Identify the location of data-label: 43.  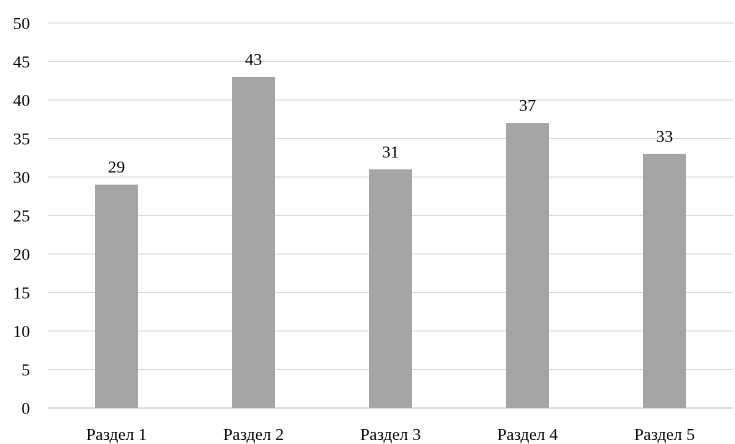
(253, 59).